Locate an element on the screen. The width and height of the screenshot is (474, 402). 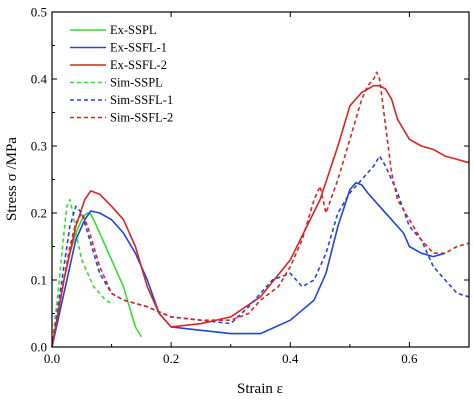
x-tick-label: 0.2 is located at coordinates (171, 358).